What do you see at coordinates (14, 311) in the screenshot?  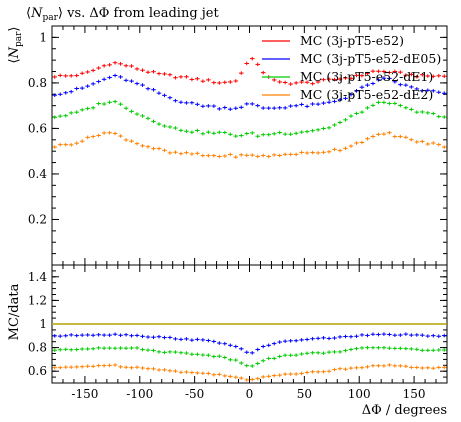 I see `ratio-y-axis-label: MC/data` at bounding box center [14, 311].